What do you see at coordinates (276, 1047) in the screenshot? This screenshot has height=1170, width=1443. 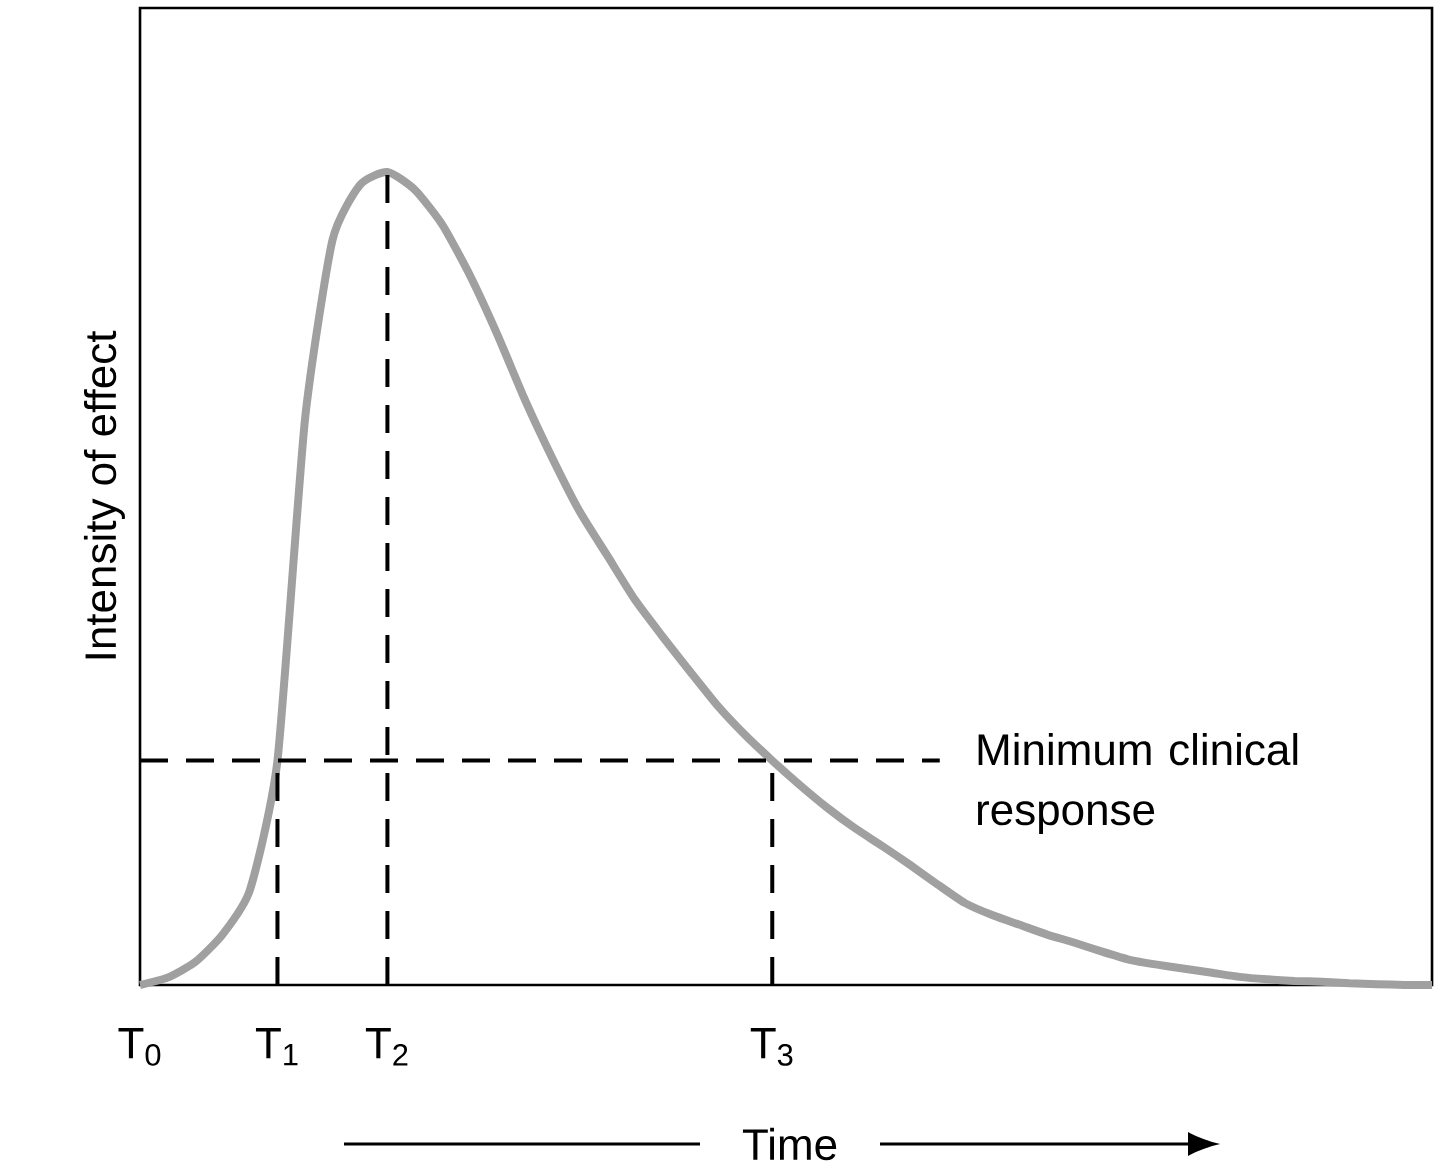 I see `x-tick-label: T$_{1}$` at bounding box center [276, 1047].